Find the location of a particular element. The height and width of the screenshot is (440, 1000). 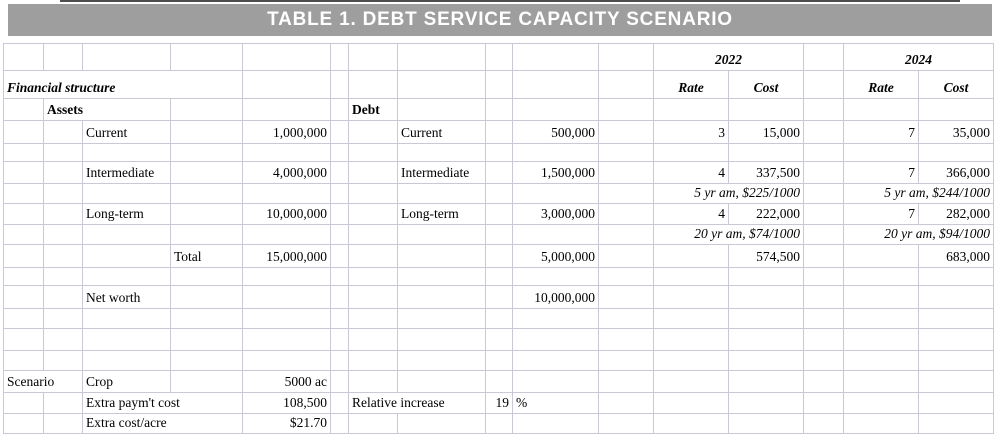

intermediate-cost-2024: 366,000 is located at coordinates (956, 172).